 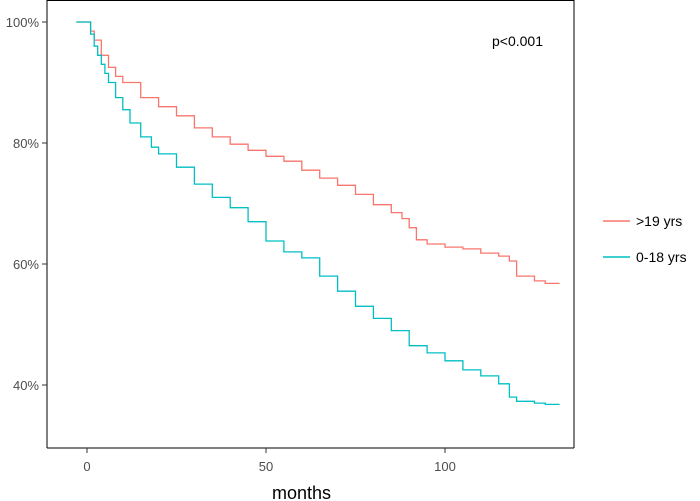 I want to click on y-tick-label: 60%, so click(x=26, y=264).